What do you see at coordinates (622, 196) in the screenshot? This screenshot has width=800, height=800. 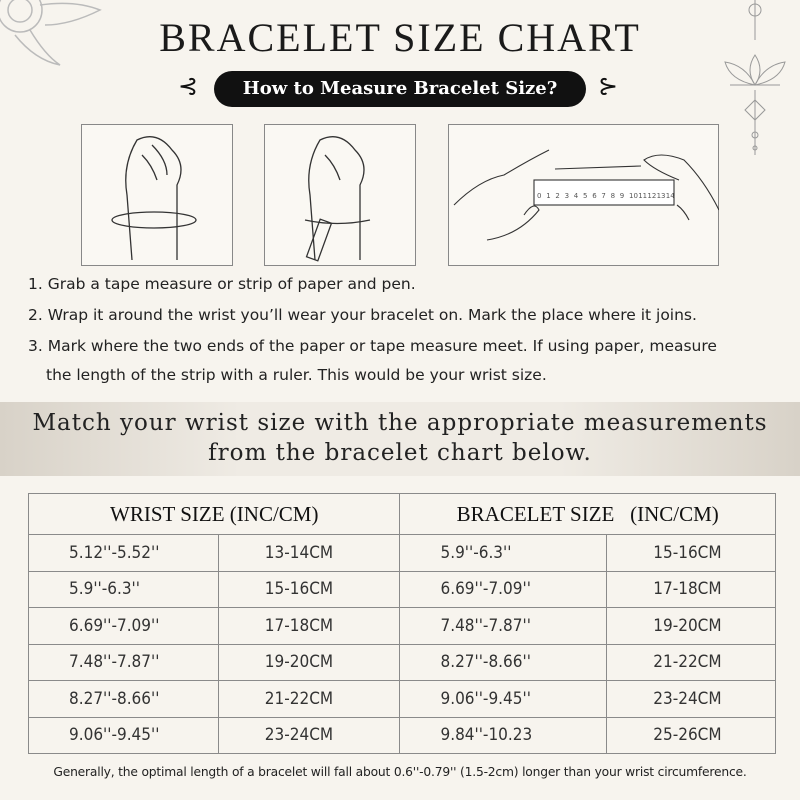 I see `ruler-number: 9` at bounding box center [622, 196].